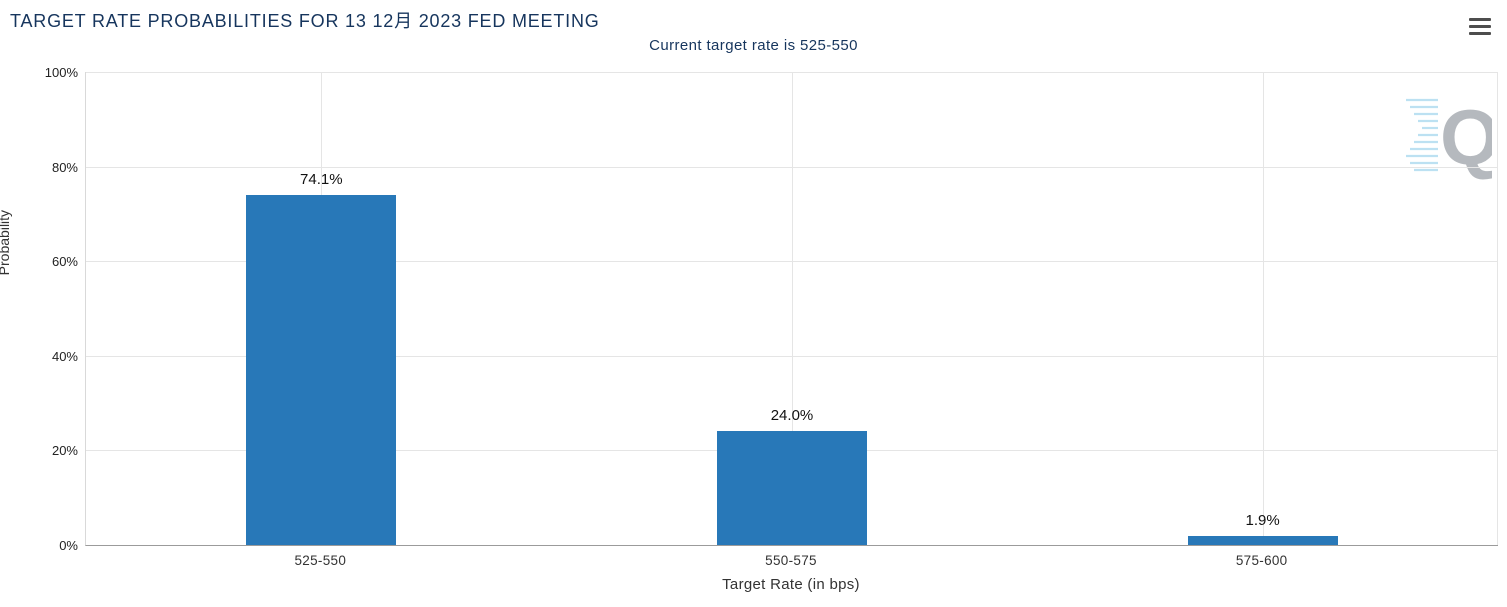  I want to click on x-tick-label: 550-575, so click(791, 560).